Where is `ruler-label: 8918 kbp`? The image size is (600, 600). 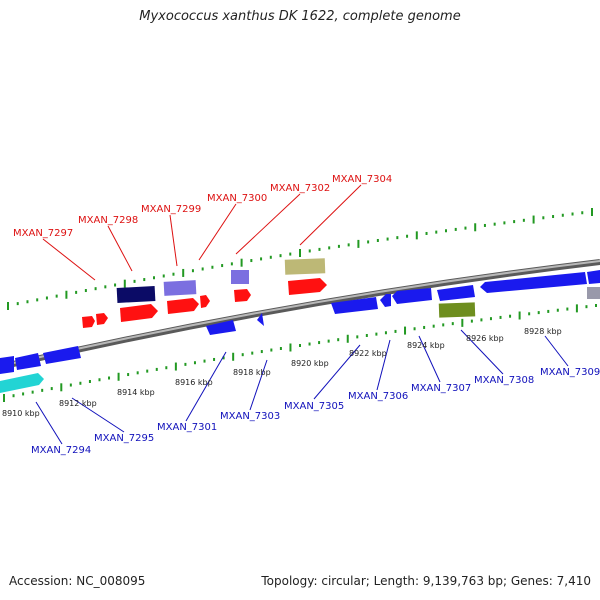 ruler-label: 8918 kbp is located at coordinates (252, 372).